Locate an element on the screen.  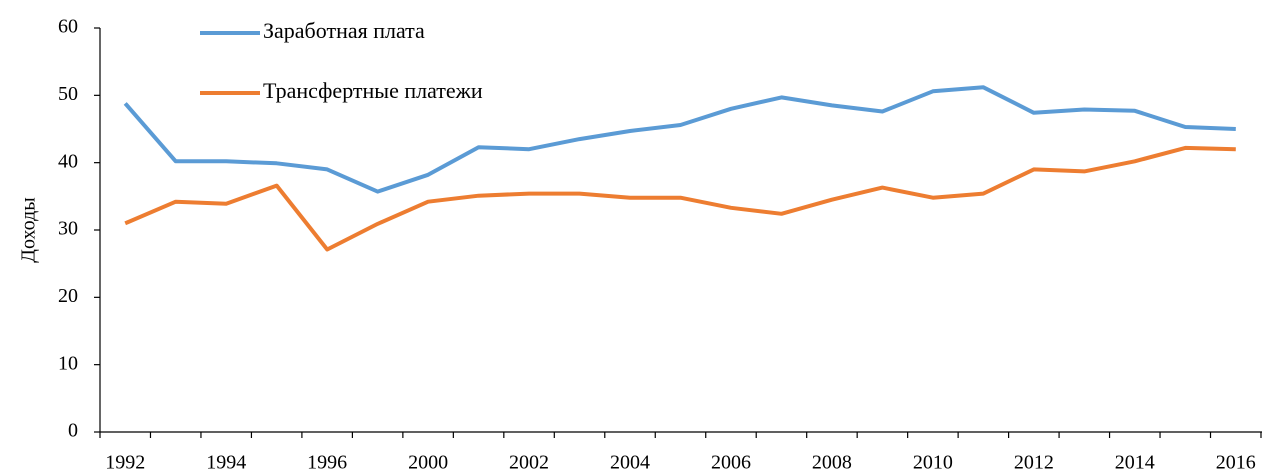
x-tick-label: 2012 is located at coordinates (1034, 463).